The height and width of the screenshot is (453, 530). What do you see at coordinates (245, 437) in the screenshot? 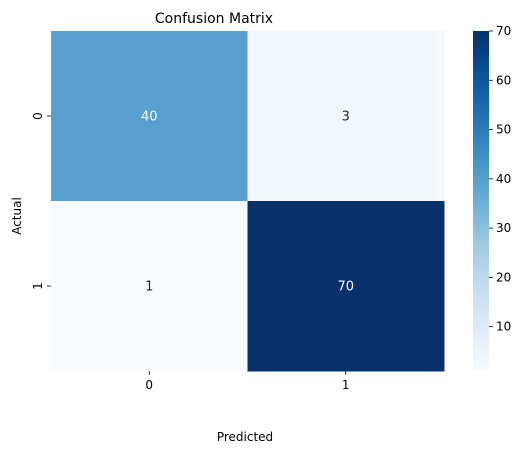
I see `x-axis-label: Predicted` at bounding box center [245, 437].